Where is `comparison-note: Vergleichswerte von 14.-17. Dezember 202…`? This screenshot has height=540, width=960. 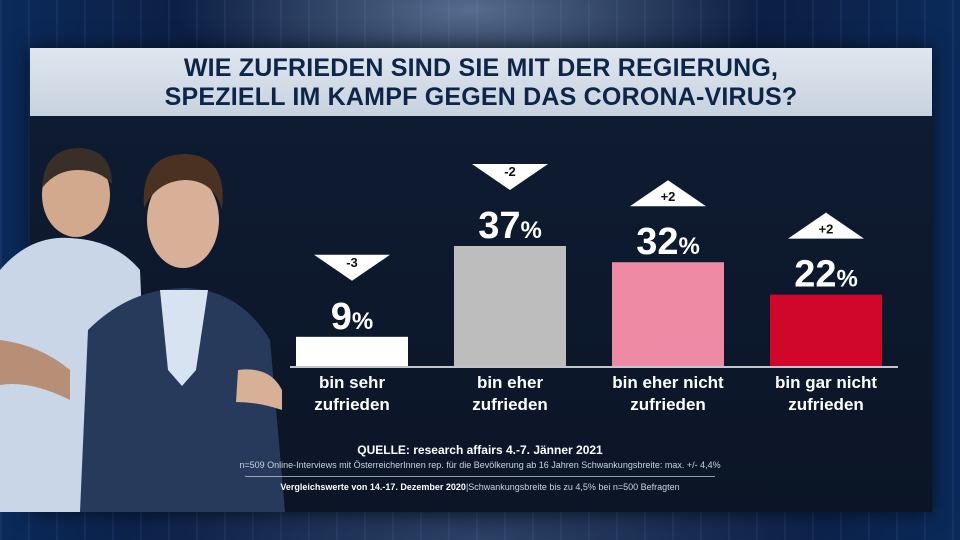
comparison-note: Vergleichswerte von 14.-17. Dezember 202… is located at coordinates (480, 487).